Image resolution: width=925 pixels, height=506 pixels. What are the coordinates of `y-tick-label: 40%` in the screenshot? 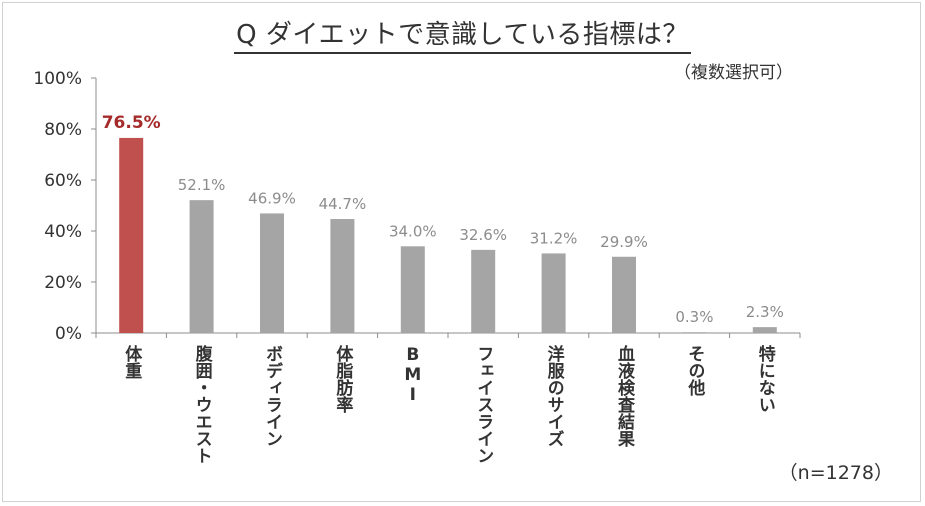 It's located at (63, 232).